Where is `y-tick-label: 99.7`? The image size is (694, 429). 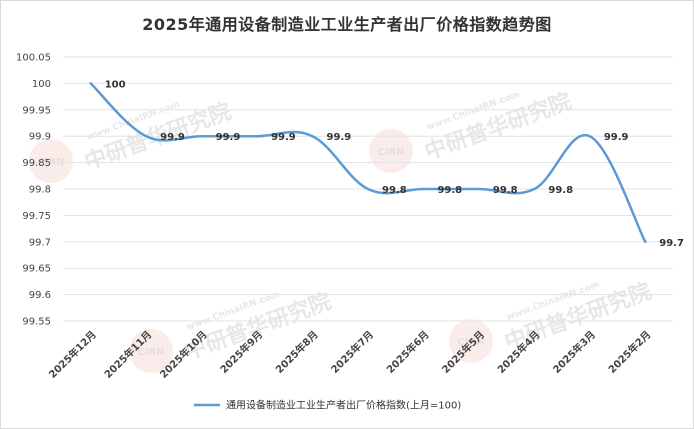 y-tick-label: 99.7 is located at coordinates (40, 242).